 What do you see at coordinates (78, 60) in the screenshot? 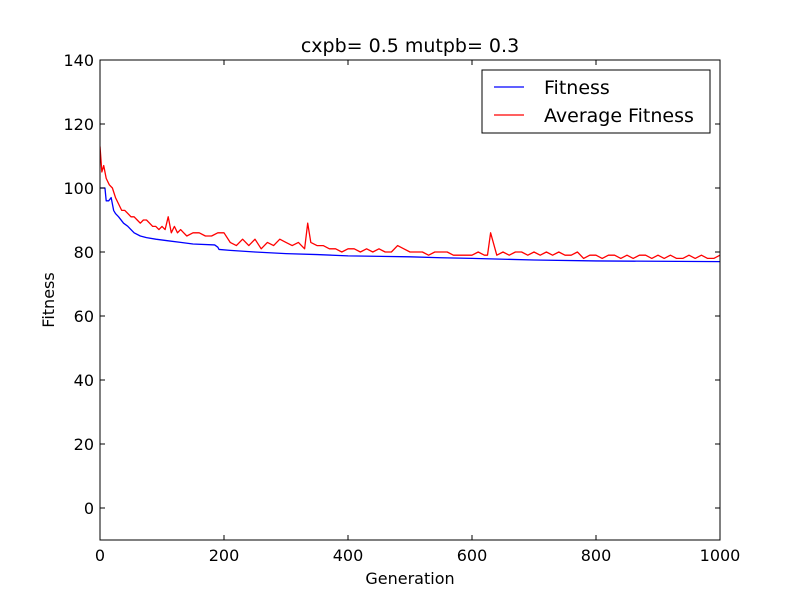
I see `y-tick-label: 140` at bounding box center [78, 60].